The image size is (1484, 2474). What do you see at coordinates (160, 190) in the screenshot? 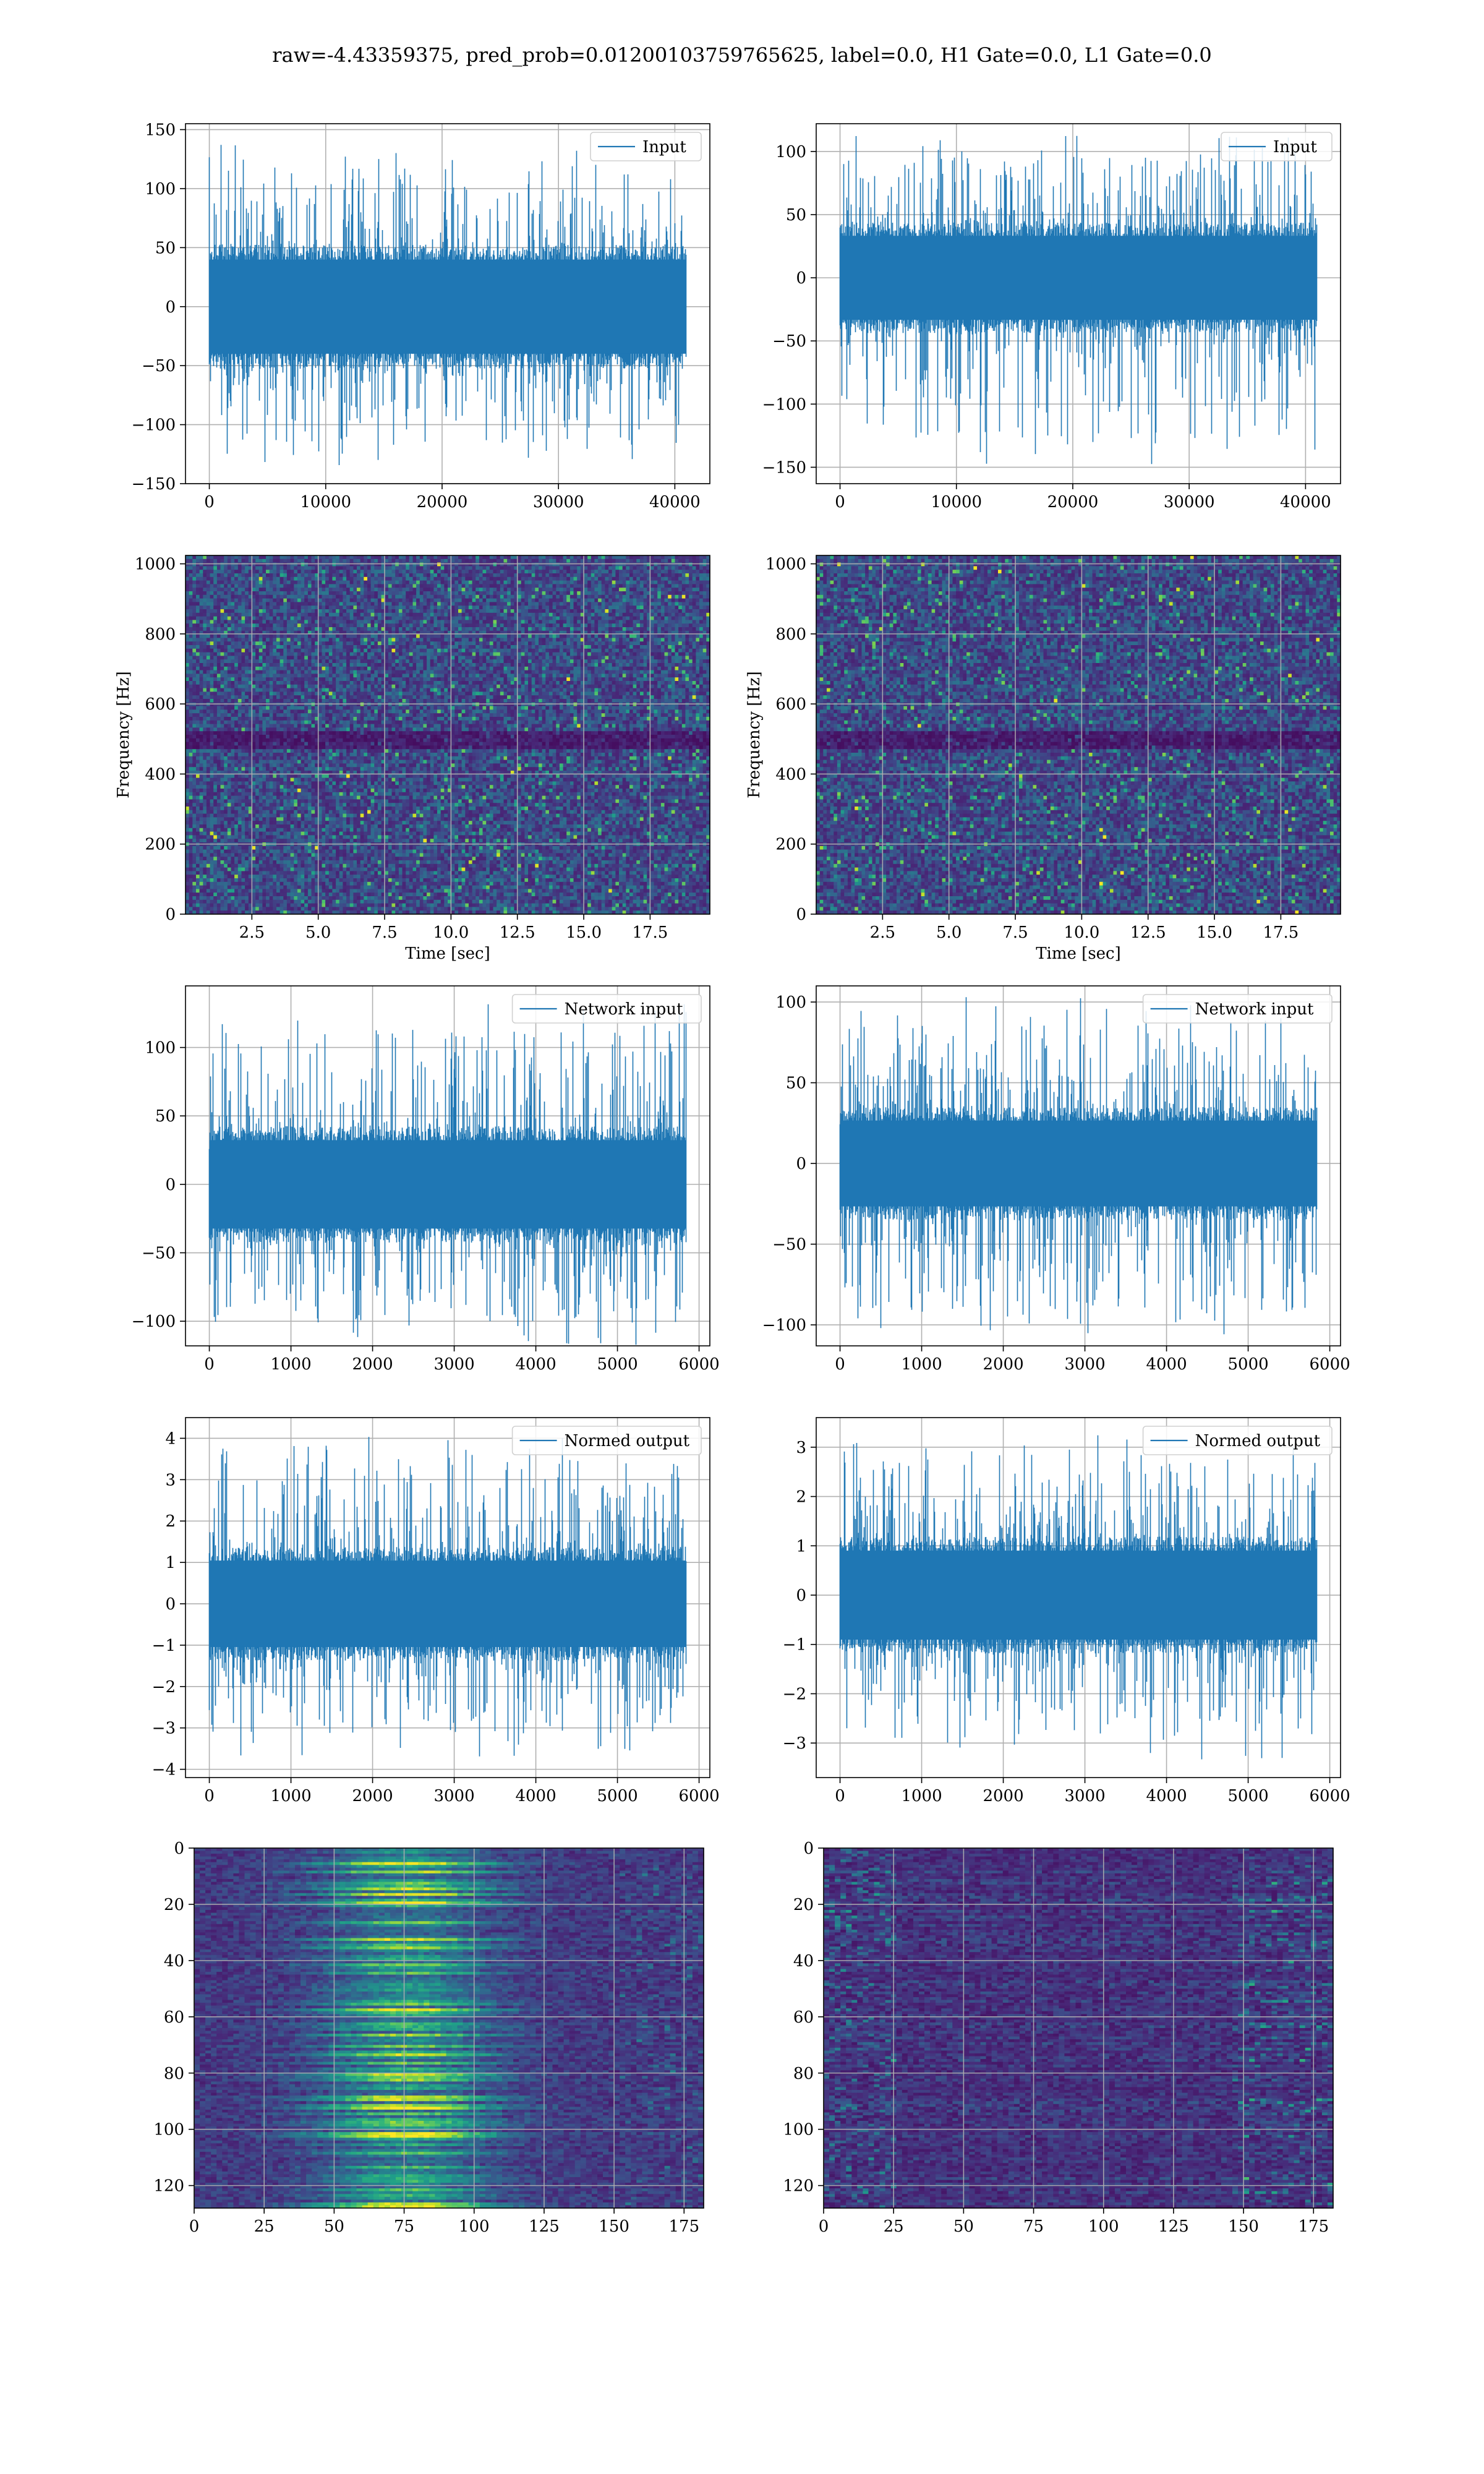
I see `y-tick-label-5: 100` at bounding box center [160, 190].